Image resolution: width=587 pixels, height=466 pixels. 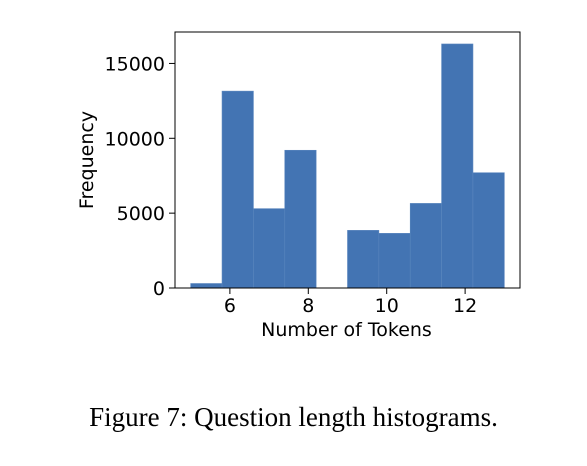 I want to click on y-tick-label: 10000, so click(x=135, y=139).